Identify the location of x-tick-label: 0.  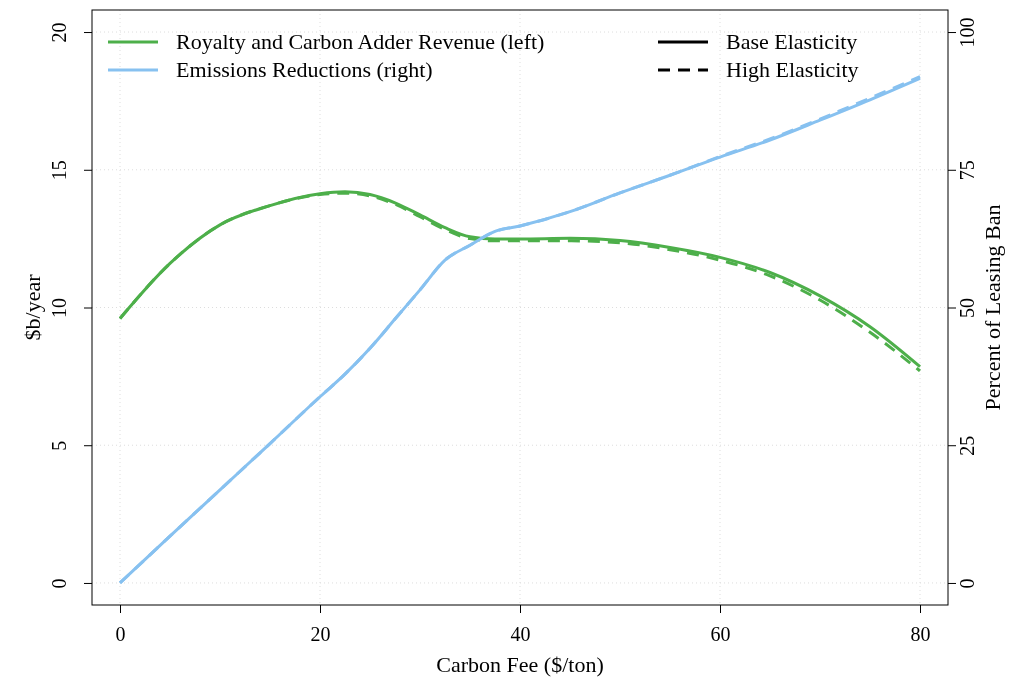
(120, 634).